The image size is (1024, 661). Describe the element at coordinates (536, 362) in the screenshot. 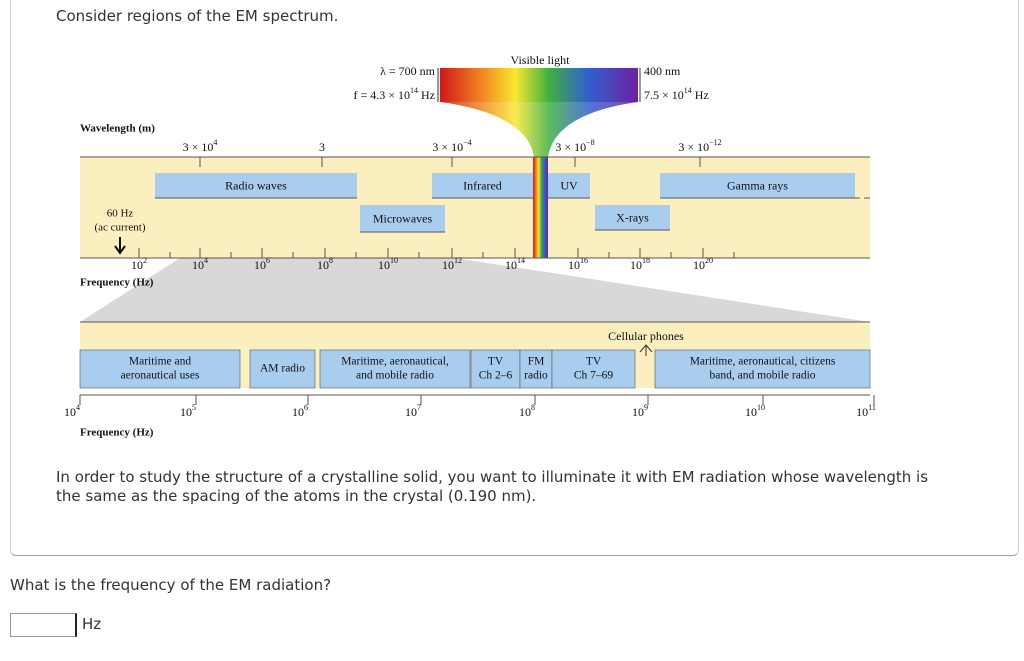

I see `lower-band-label: FM` at that location.